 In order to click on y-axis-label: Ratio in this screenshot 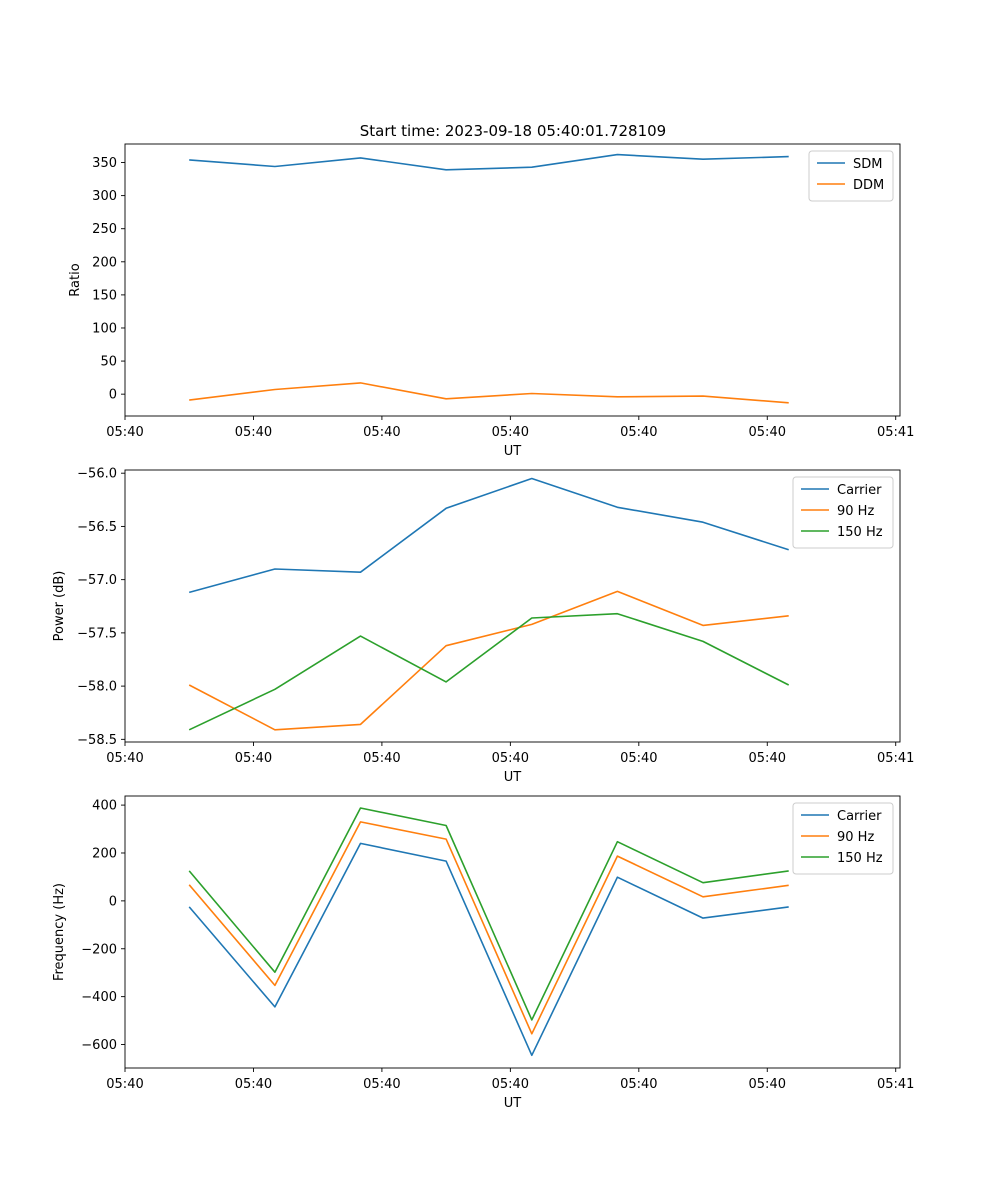, I will do `click(75, 279)`.